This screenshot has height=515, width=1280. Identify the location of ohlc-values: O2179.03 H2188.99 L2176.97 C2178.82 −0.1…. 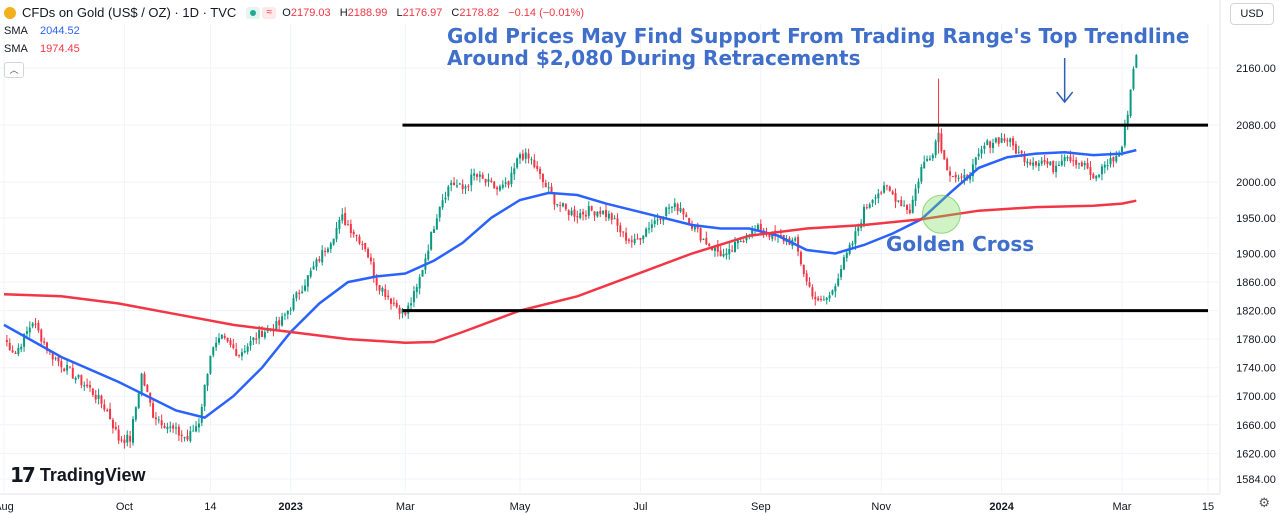
(433, 13).